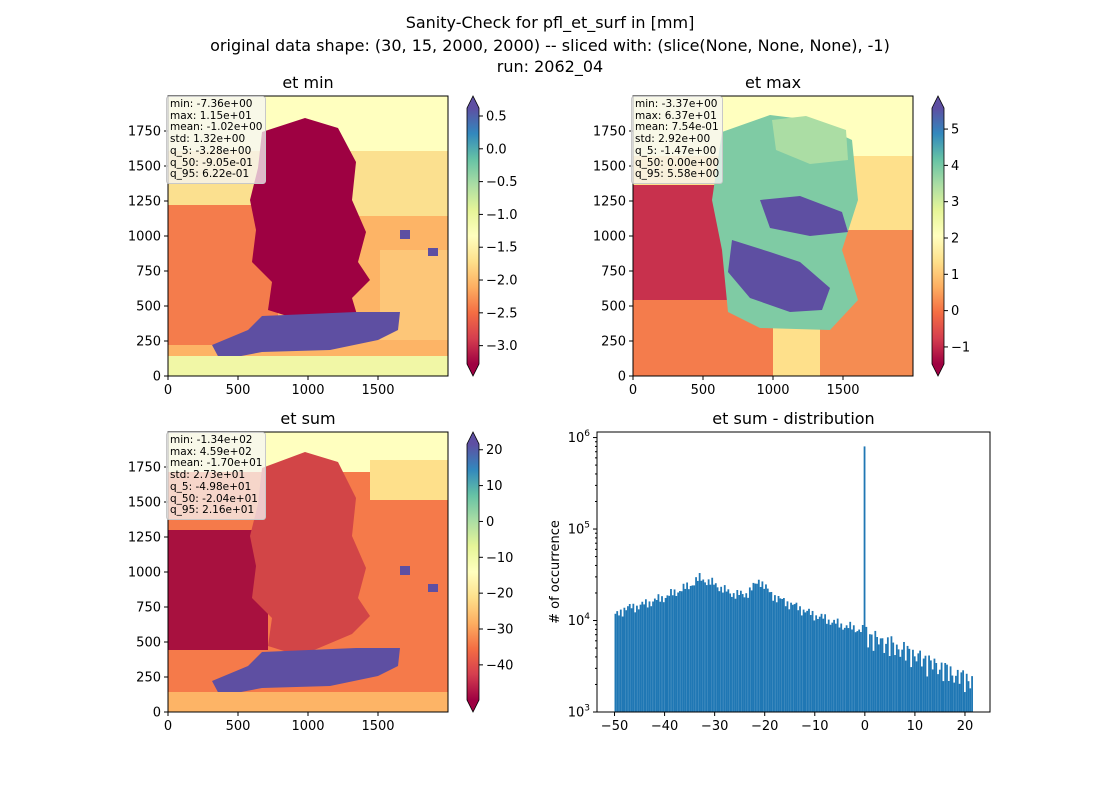 This screenshot has height=800, width=1100. I want to click on colorbar-tick-label: 2, so click(955, 238).